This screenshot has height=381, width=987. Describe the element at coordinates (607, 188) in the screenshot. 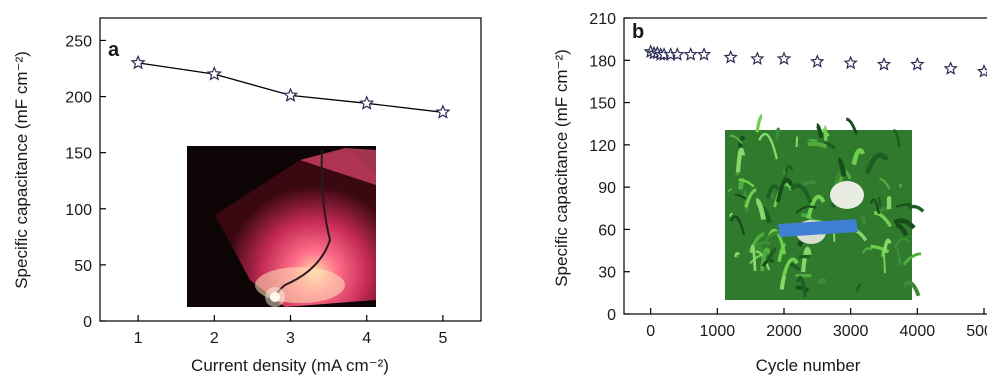

I see `panel-b-y-tick-label: 90` at that location.